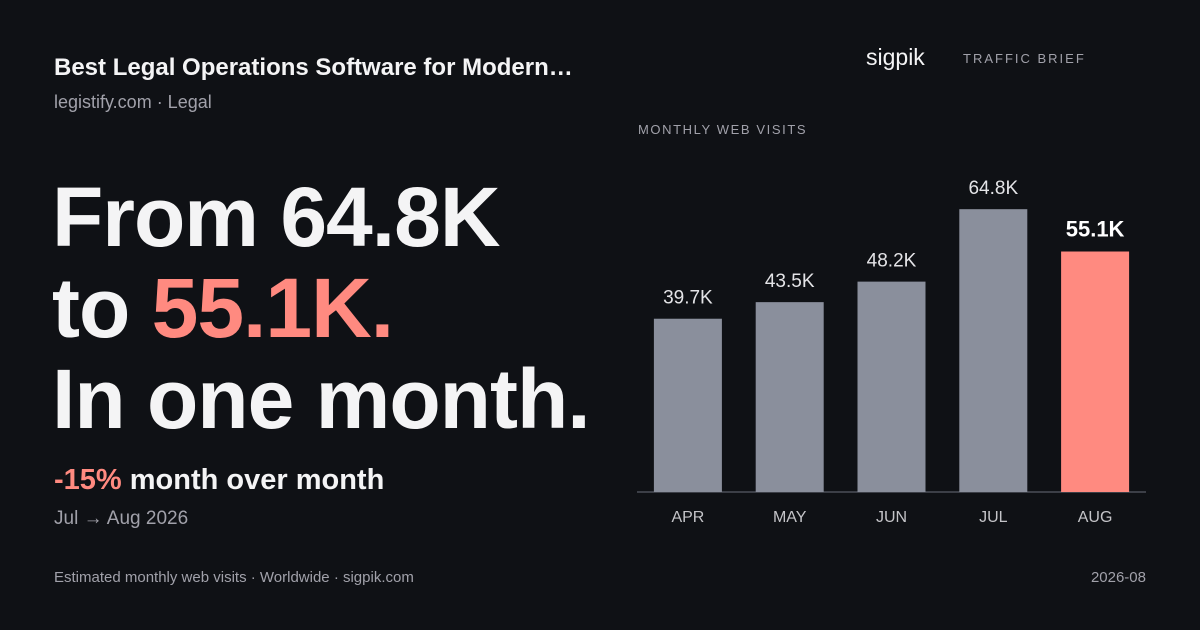 The height and width of the screenshot is (630, 1200). Describe the element at coordinates (1095, 517) in the screenshot. I see `tick-label-aug: AUG` at that location.